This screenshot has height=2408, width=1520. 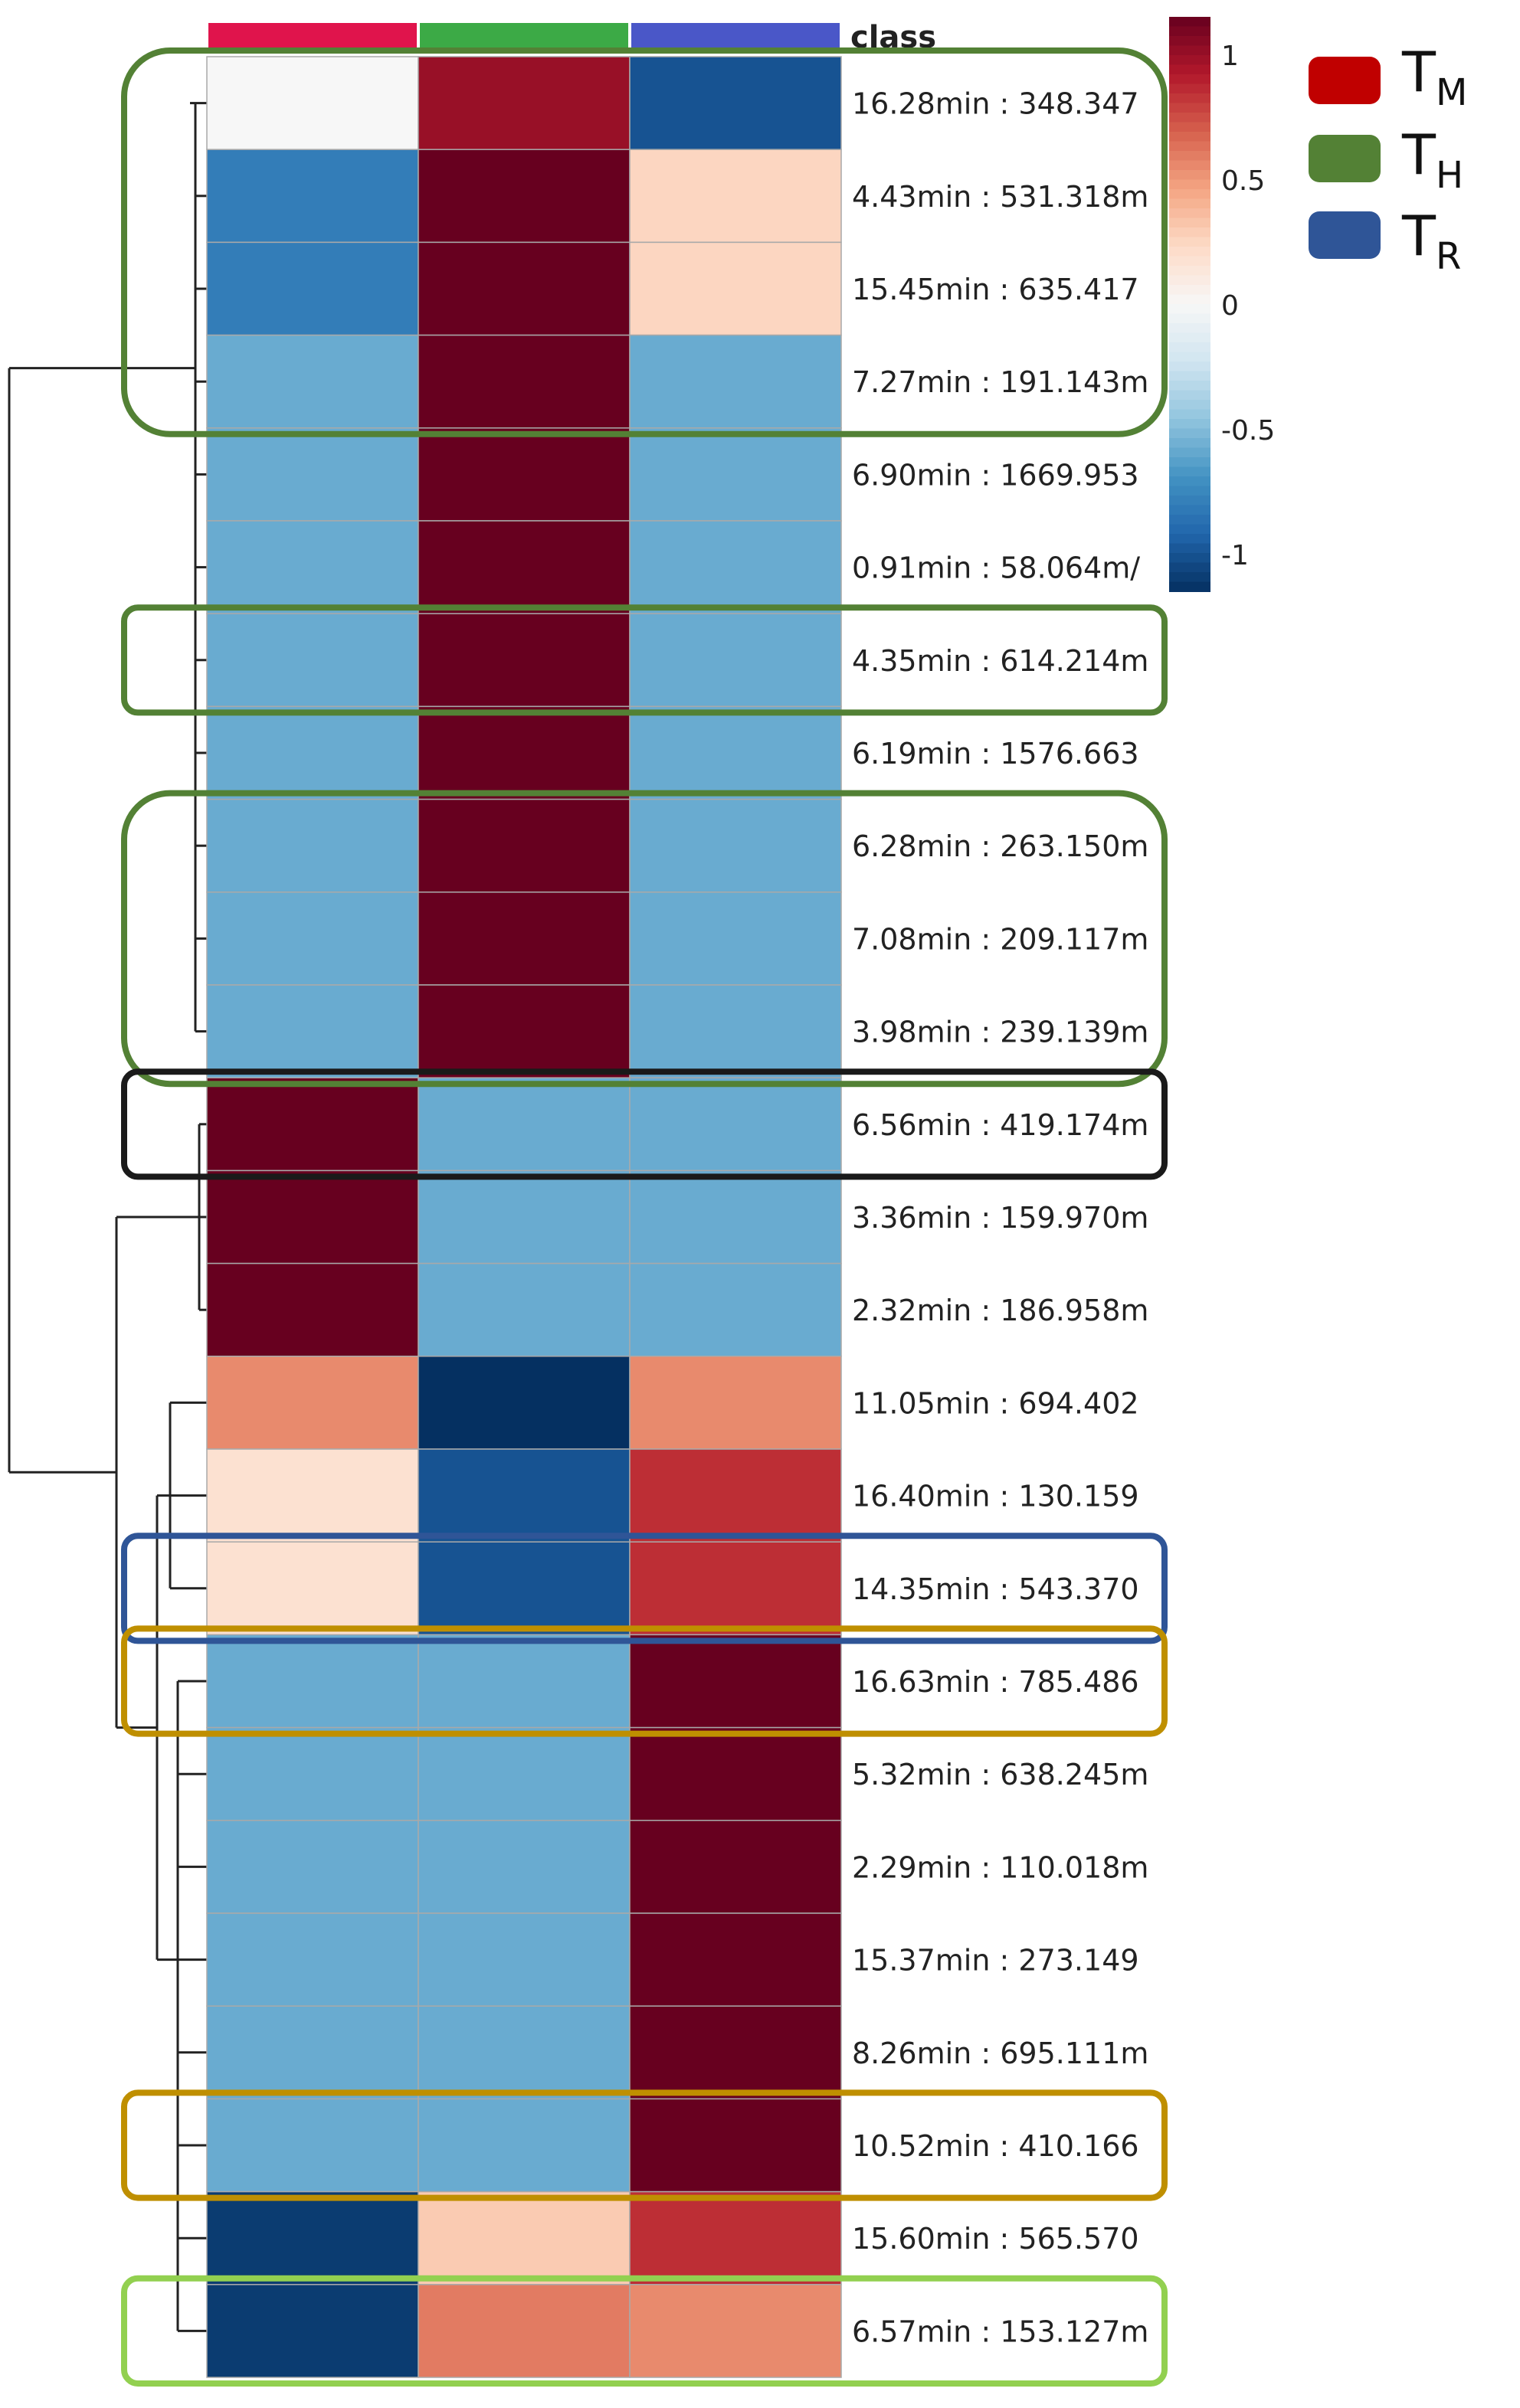 What do you see at coordinates (1345, 235) in the screenshot?
I see `legend-swatch-tr` at bounding box center [1345, 235].